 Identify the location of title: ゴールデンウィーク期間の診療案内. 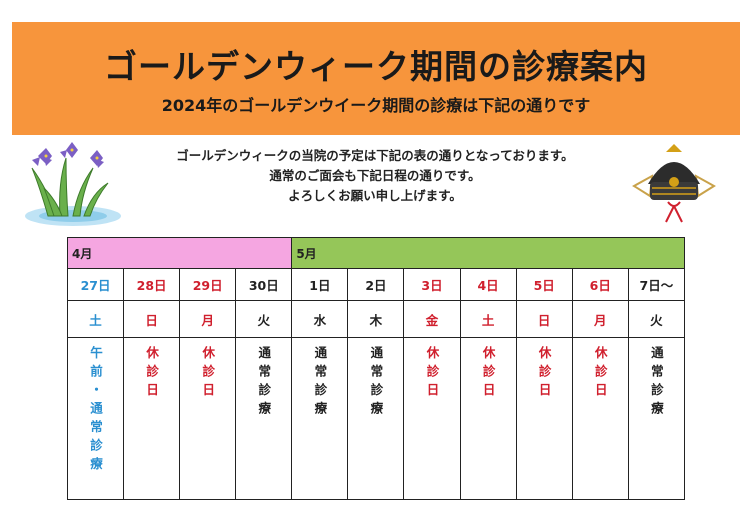
(376, 66).